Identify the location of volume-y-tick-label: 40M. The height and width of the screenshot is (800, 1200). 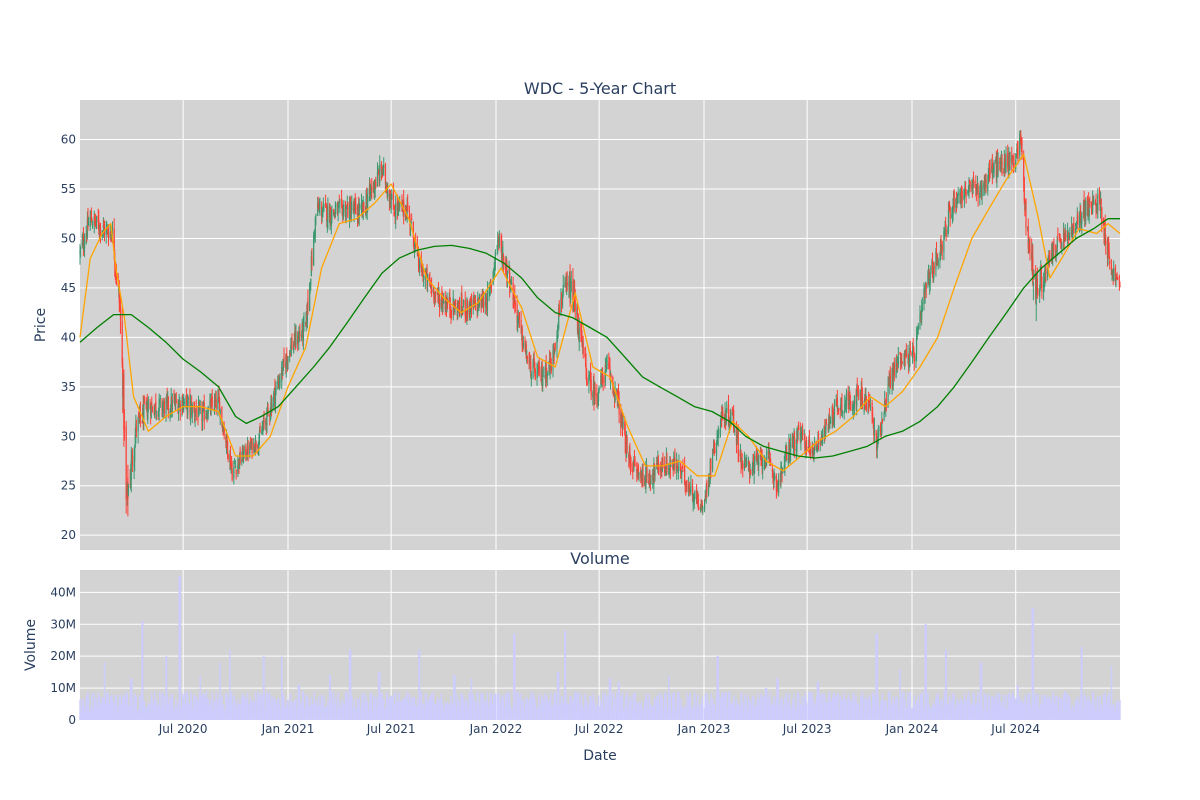
(63, 592).